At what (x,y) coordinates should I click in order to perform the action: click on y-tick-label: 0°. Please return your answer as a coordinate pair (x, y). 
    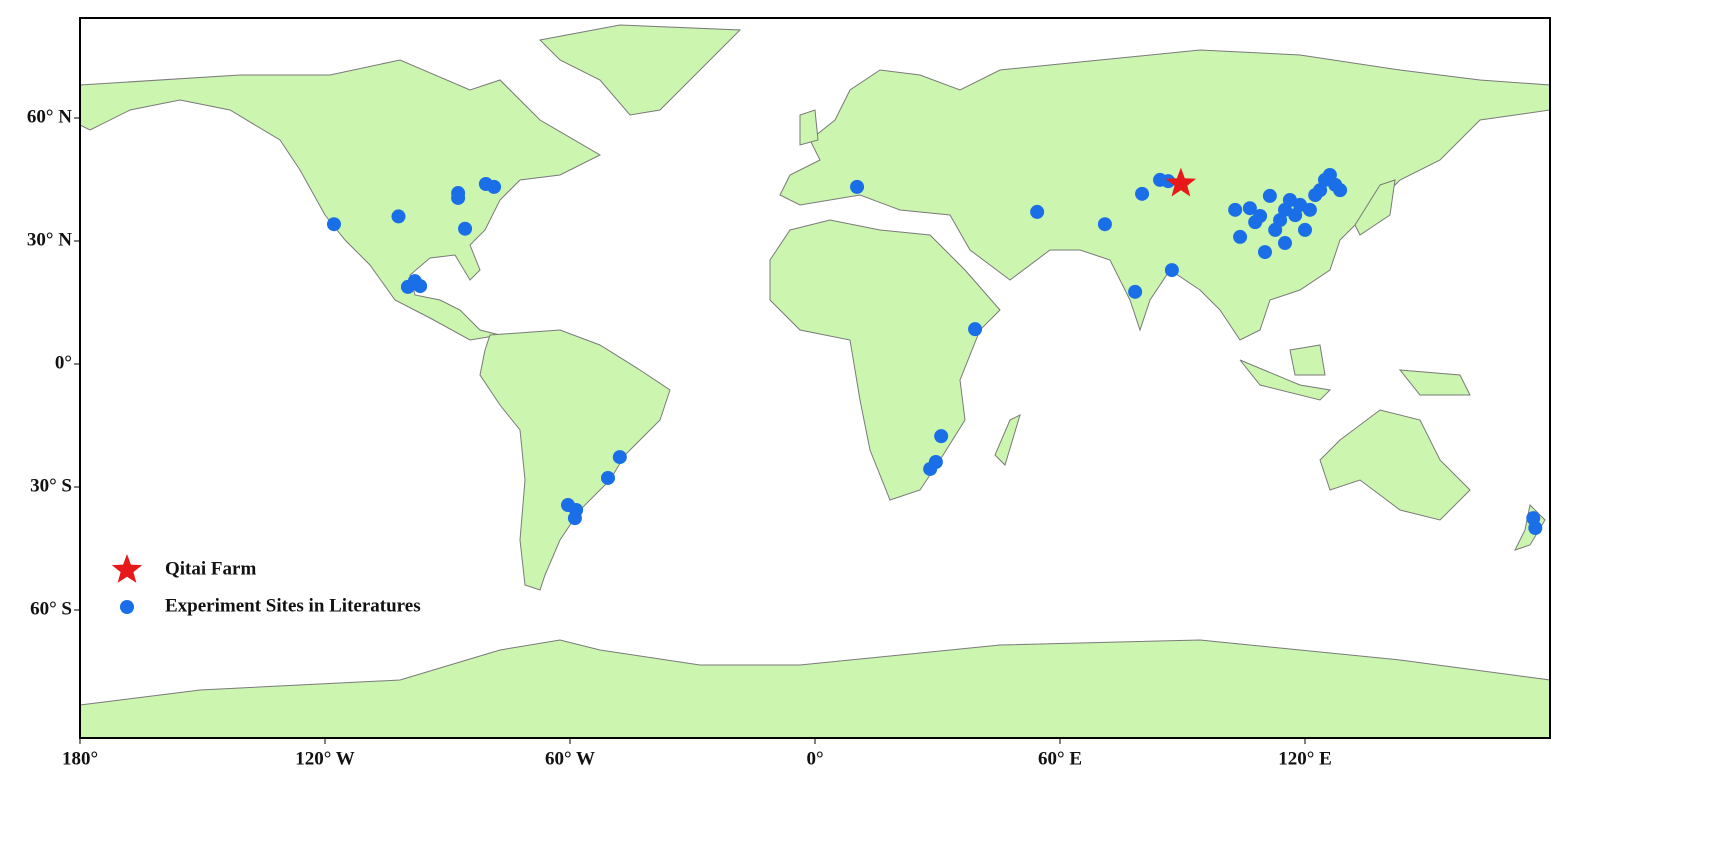
    Looking at the image, I should click on (63, 362).